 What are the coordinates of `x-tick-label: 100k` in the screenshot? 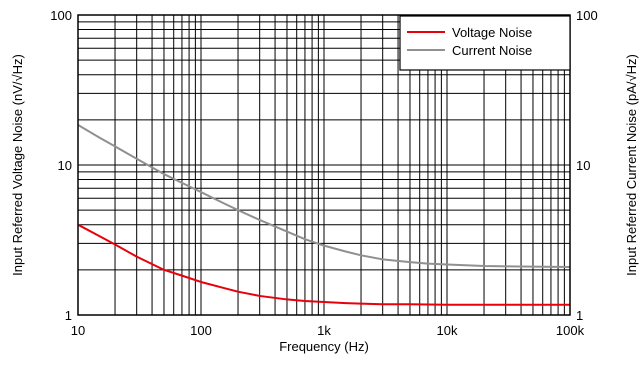 It's located at (570, 330).